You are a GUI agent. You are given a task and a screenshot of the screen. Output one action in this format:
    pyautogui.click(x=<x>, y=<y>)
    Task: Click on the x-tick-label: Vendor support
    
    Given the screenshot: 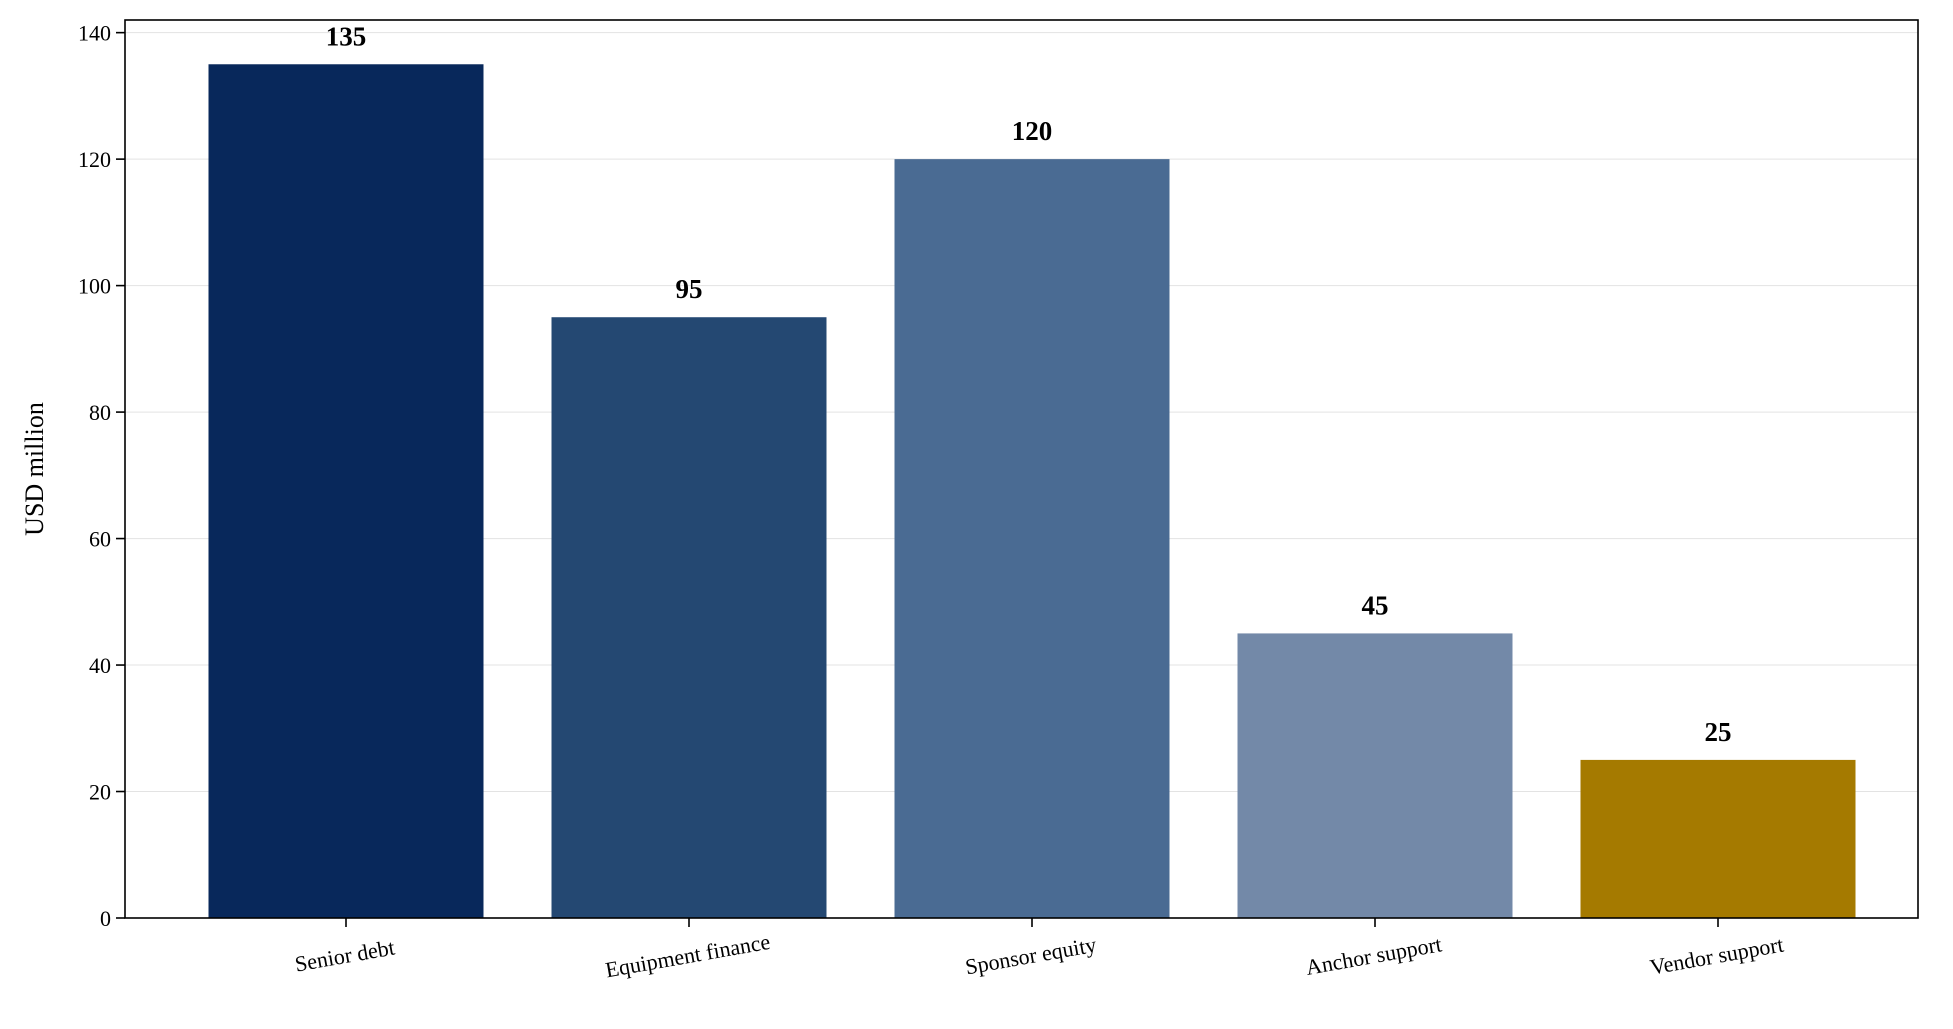 What is the action you would take?
    pyautogui.click(x=1716, y=956)
    